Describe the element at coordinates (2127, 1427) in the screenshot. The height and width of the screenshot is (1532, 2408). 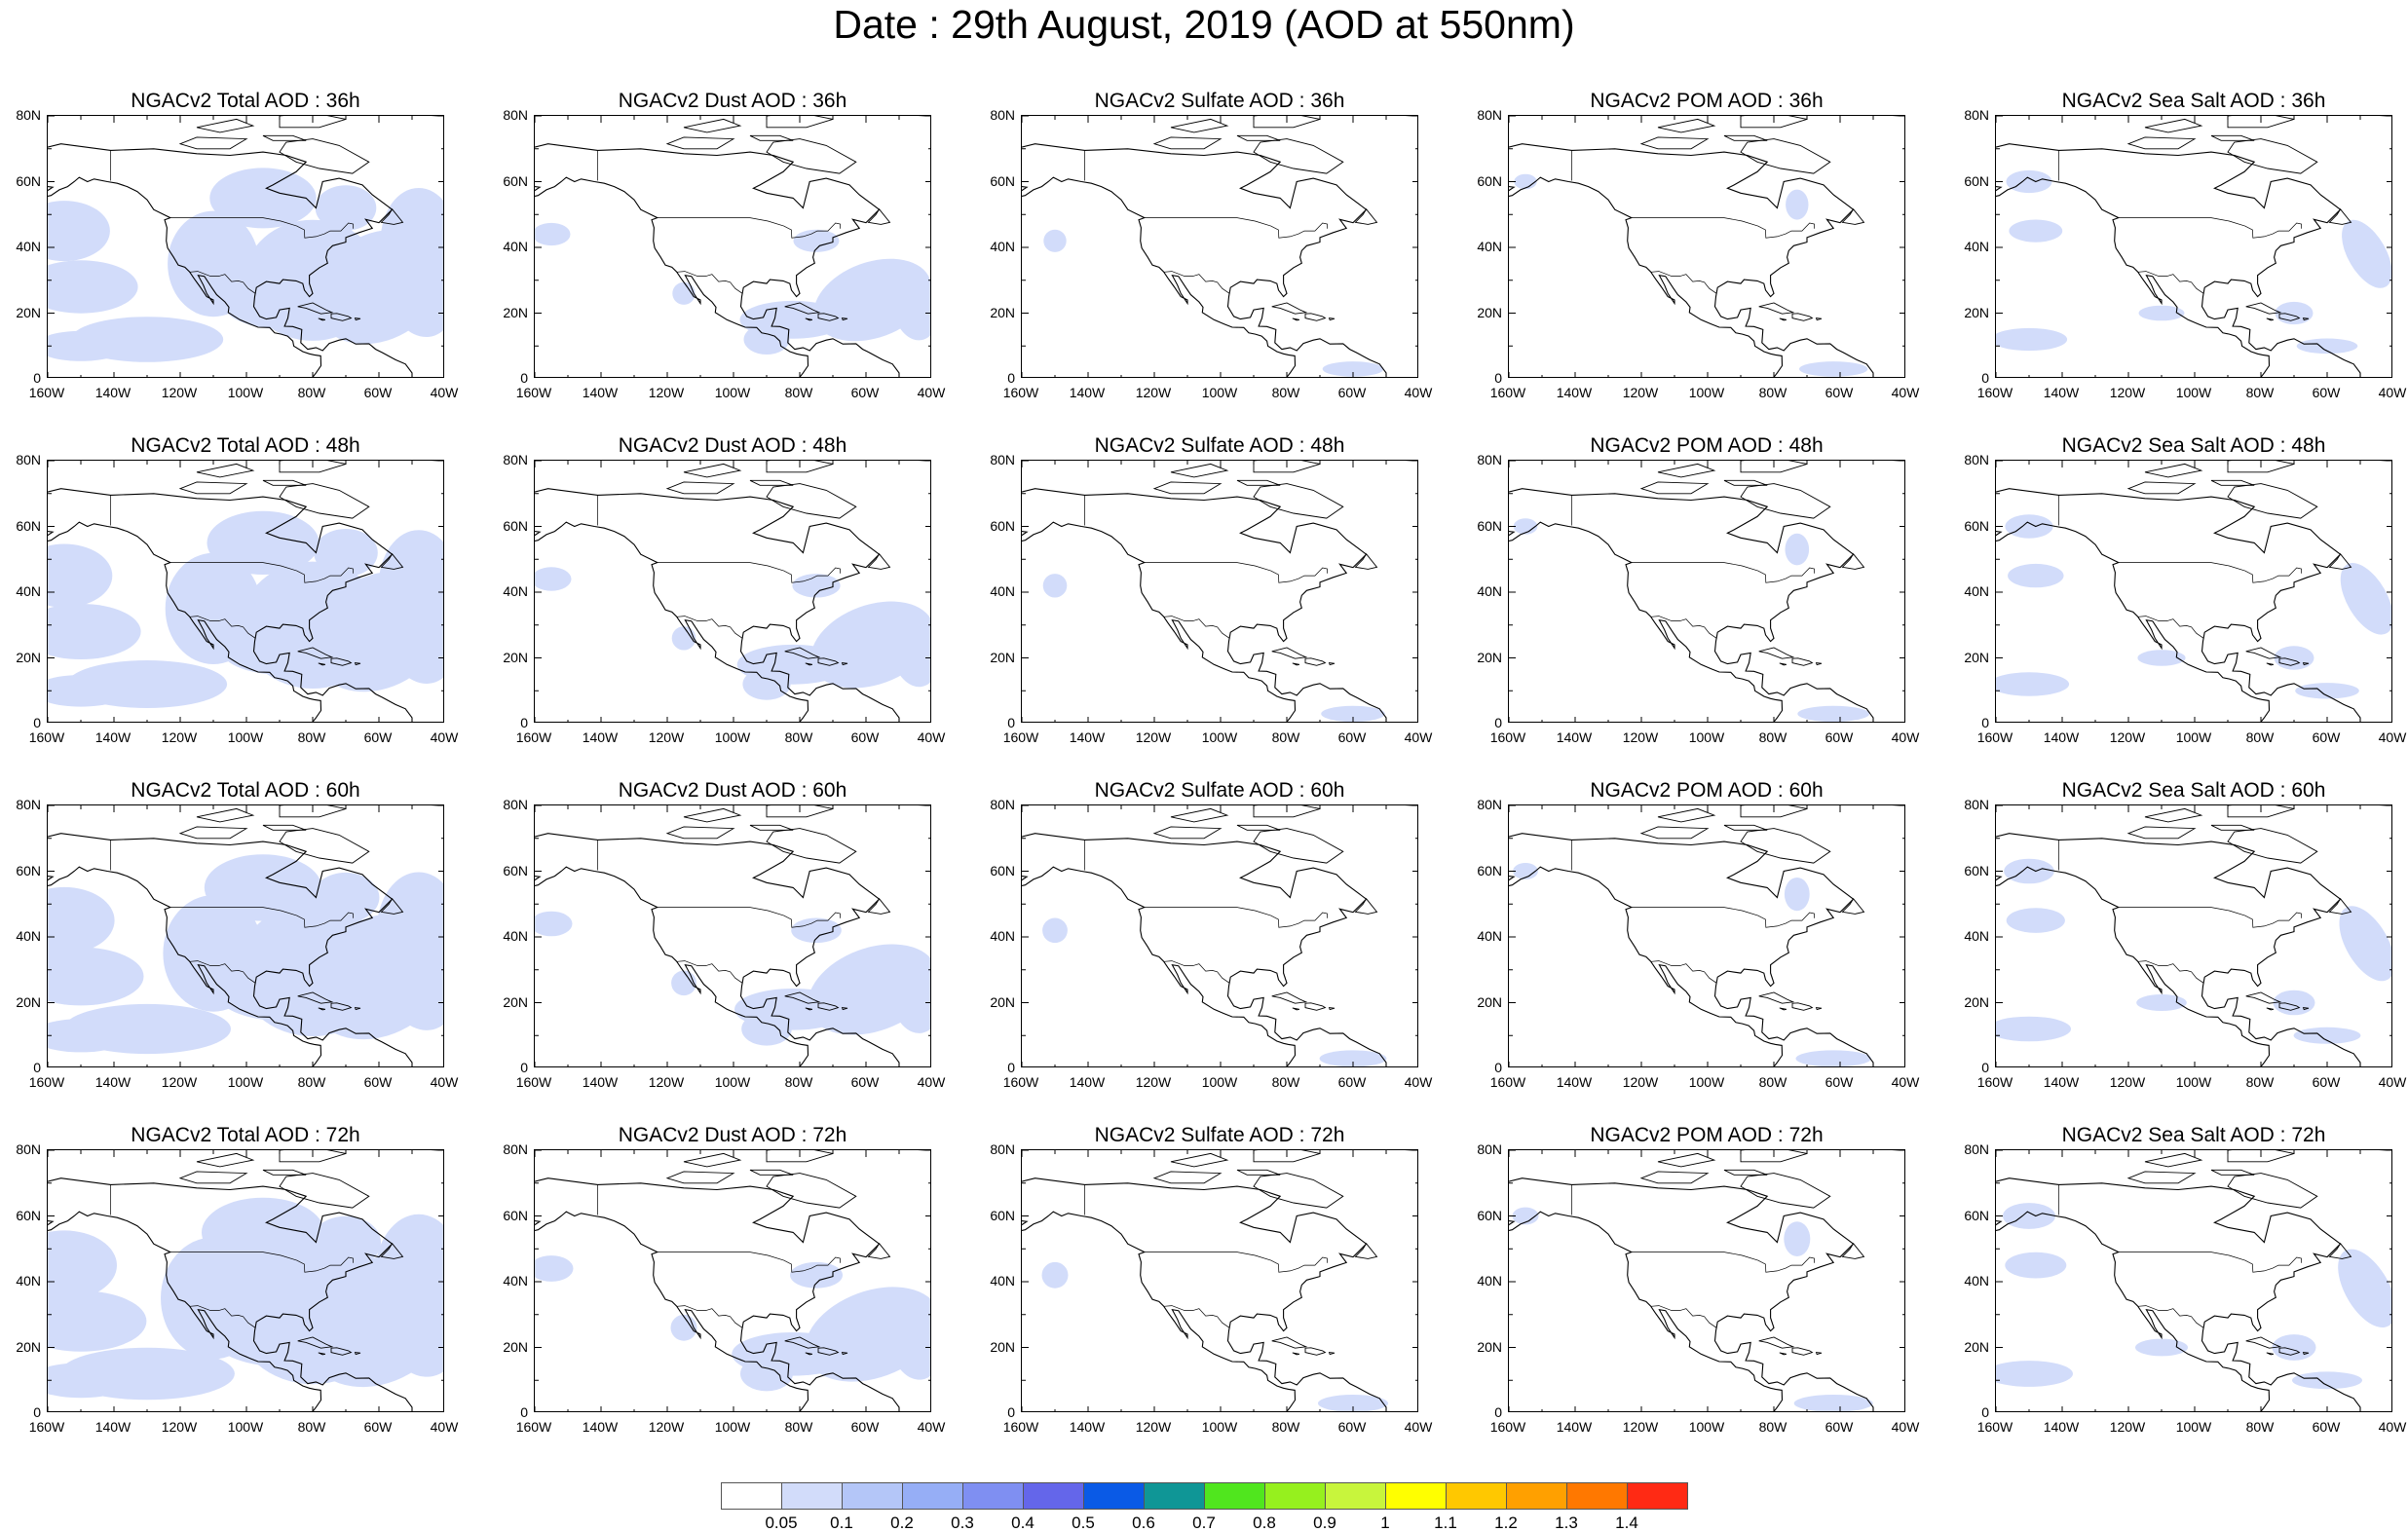
I see `lon-tick-label: 120W` at that location.